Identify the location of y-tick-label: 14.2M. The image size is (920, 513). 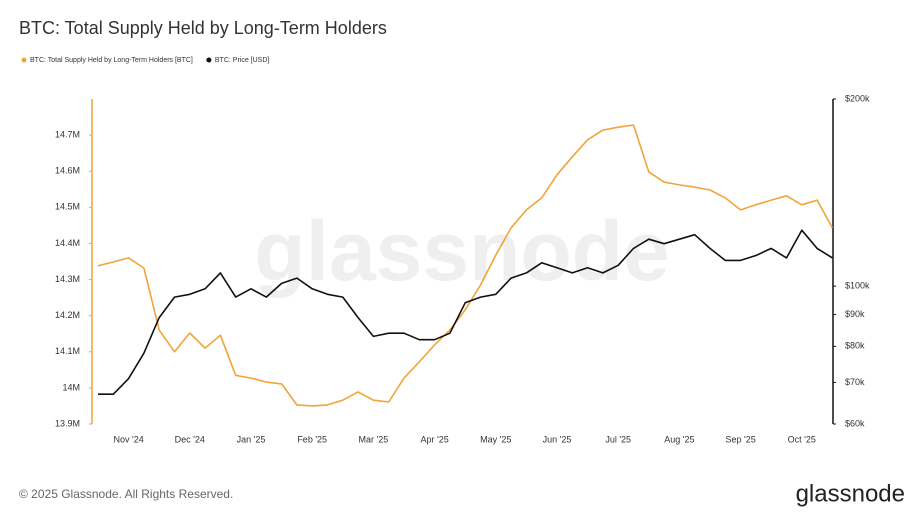
(67, 315).